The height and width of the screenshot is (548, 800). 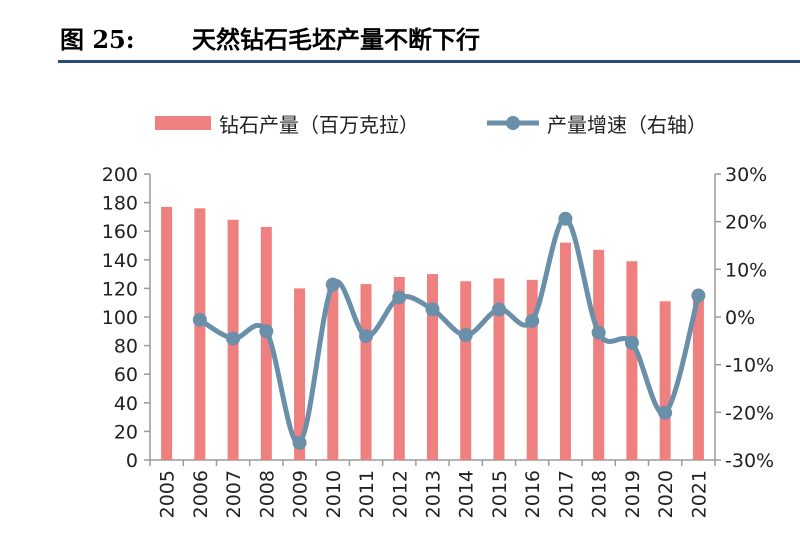 I want to click on x-tick-label: 2017, so click(x=566, y=494).